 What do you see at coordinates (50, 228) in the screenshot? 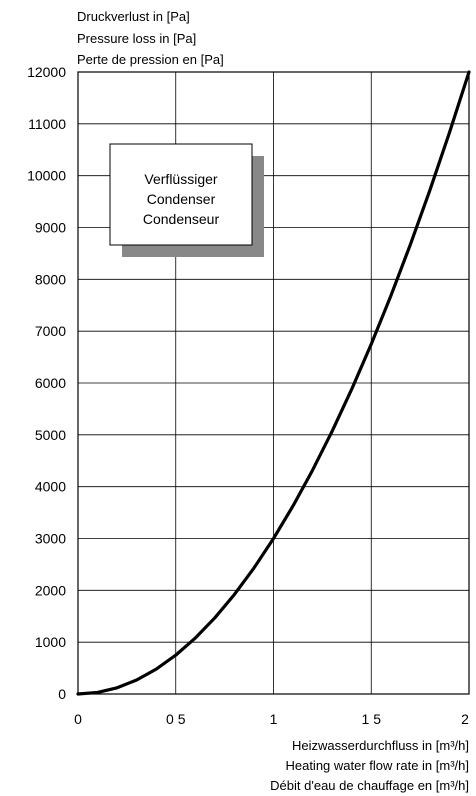
I see `y-tick-label: 9000` at bounding box center [50, 228].